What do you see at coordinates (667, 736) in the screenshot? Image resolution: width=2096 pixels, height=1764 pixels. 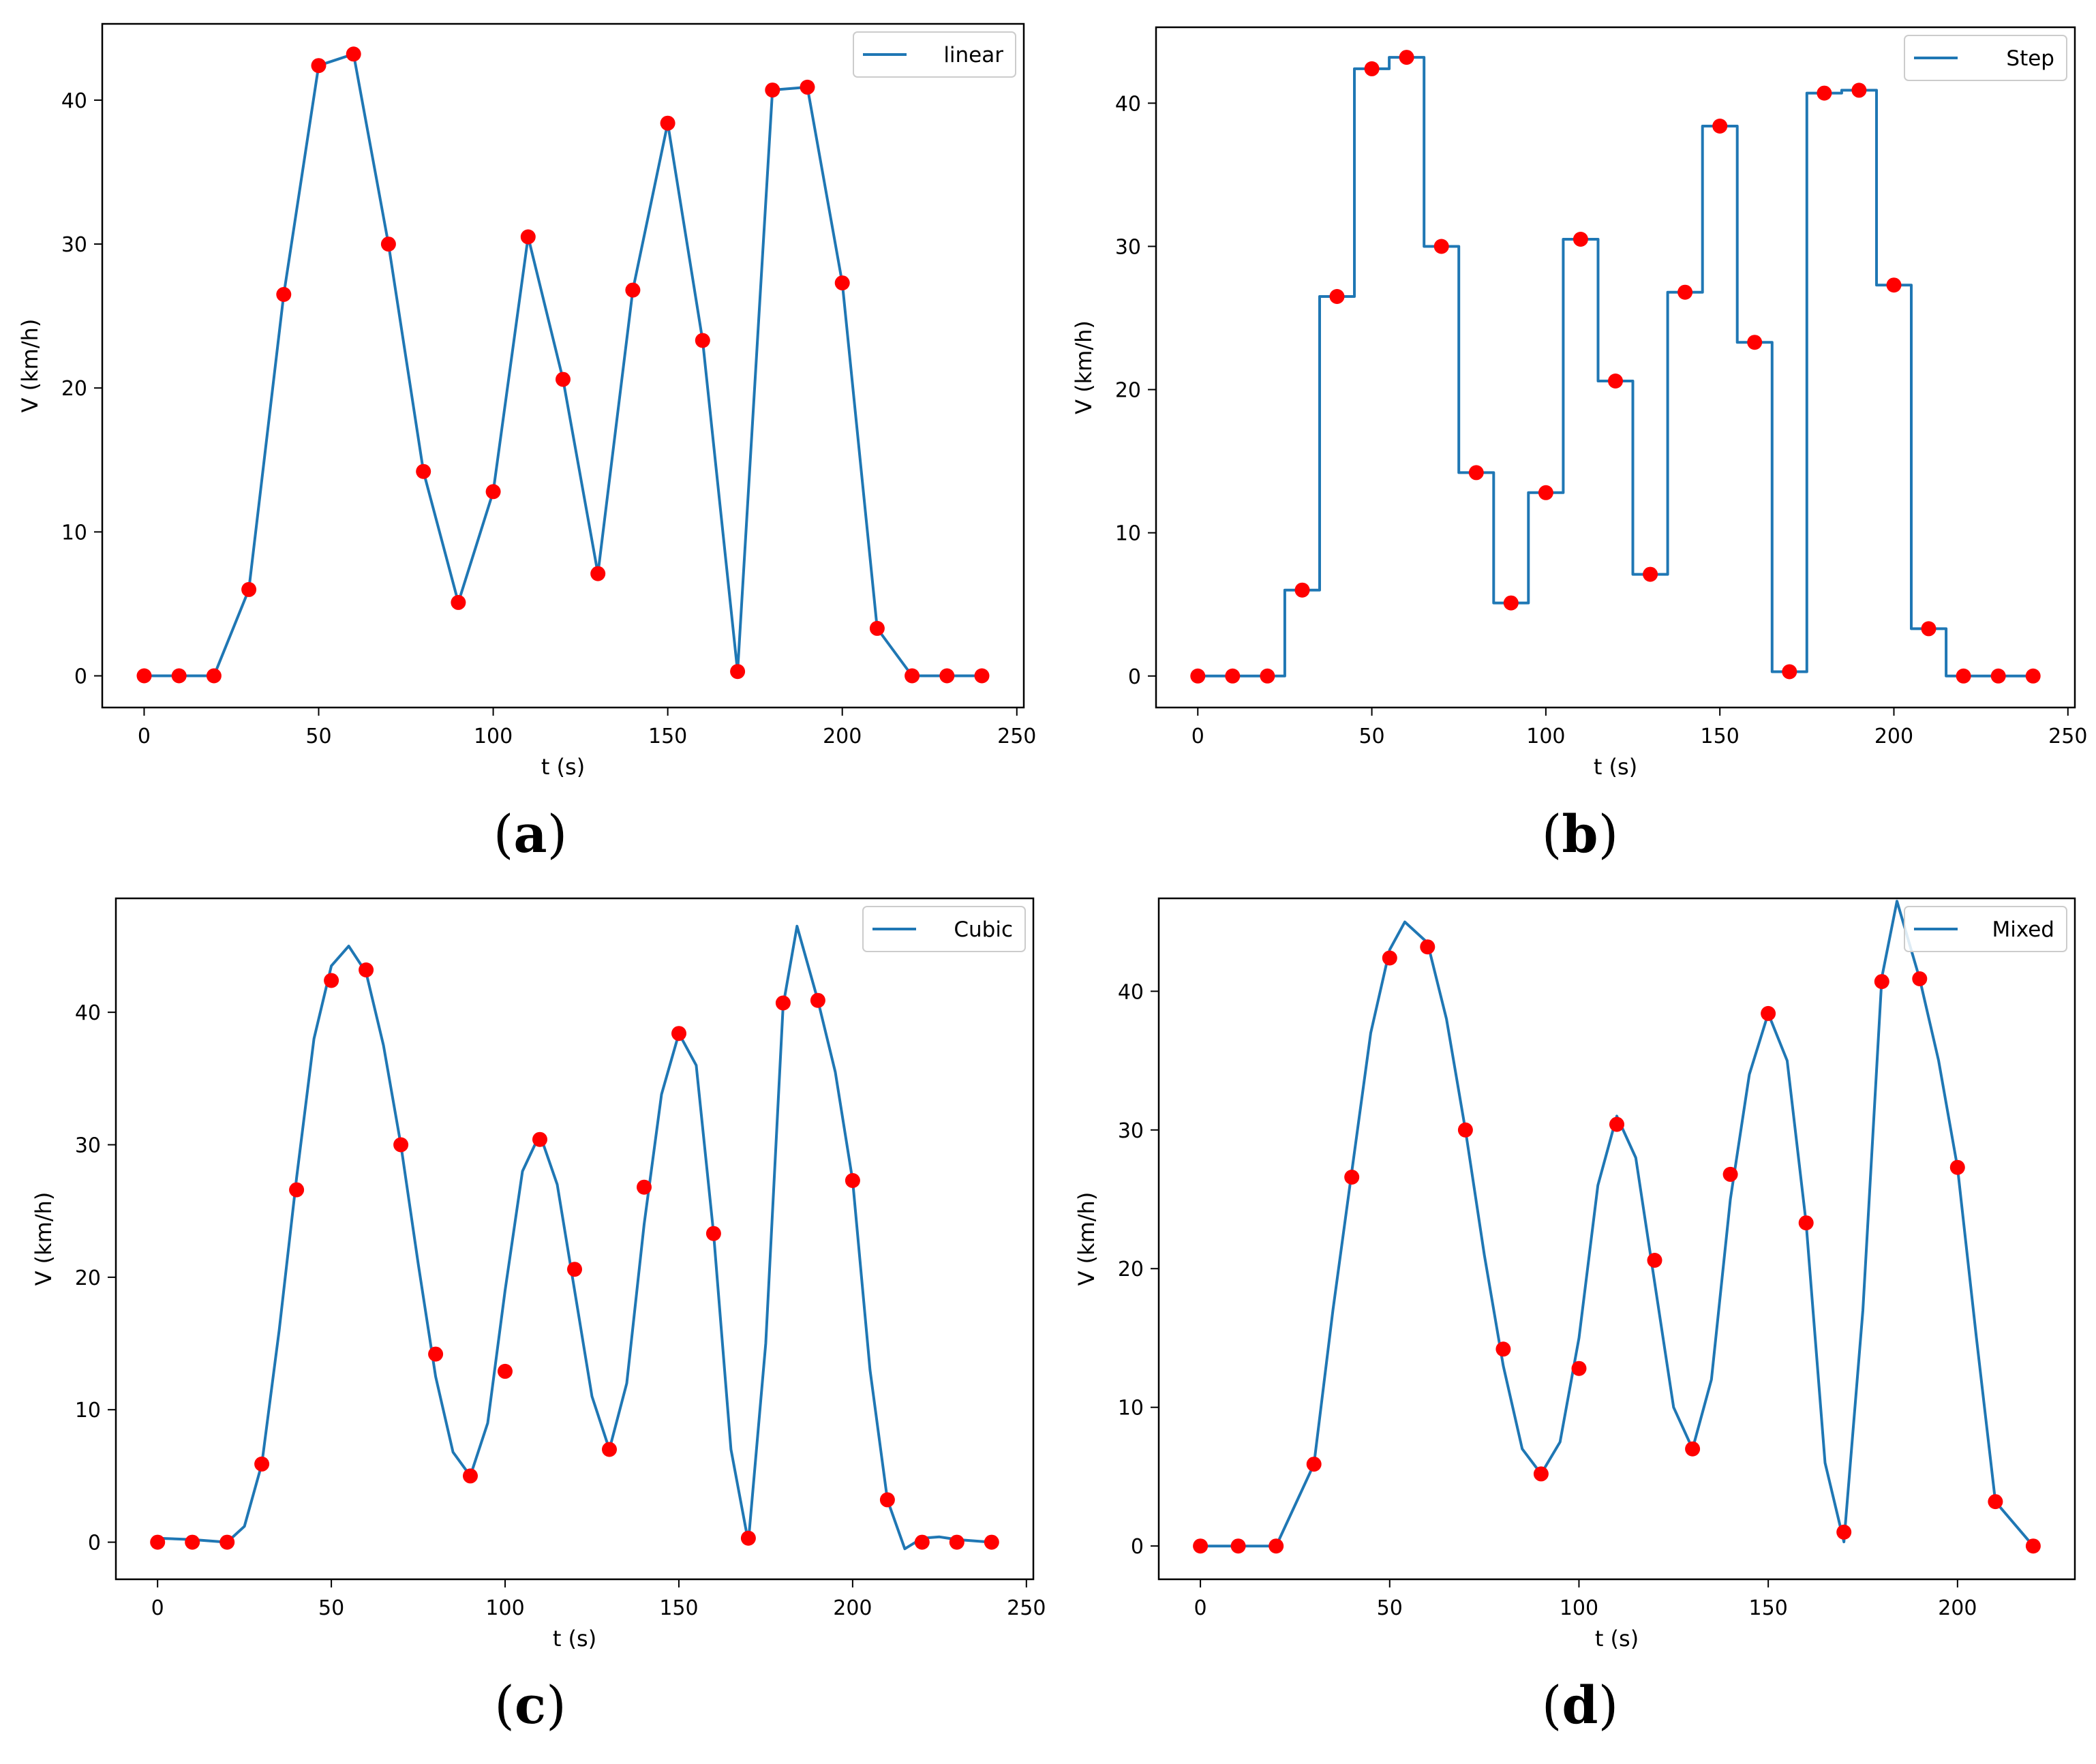 I see `x-tick-label: 150` at bounding box center [667, 736].